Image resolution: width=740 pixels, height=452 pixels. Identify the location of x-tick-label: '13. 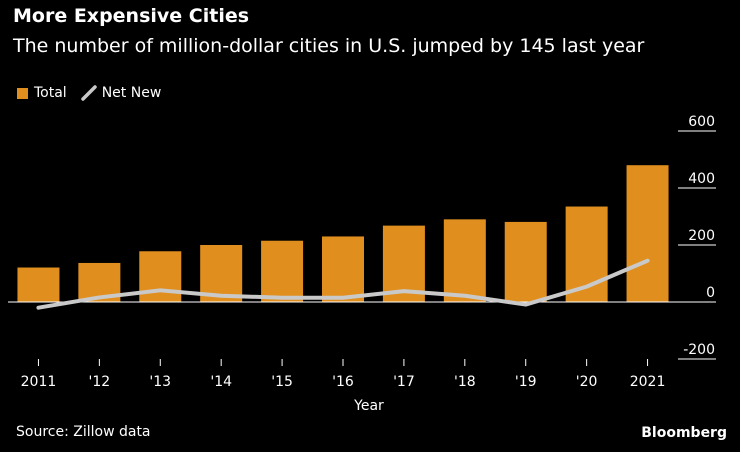
(160, 382).